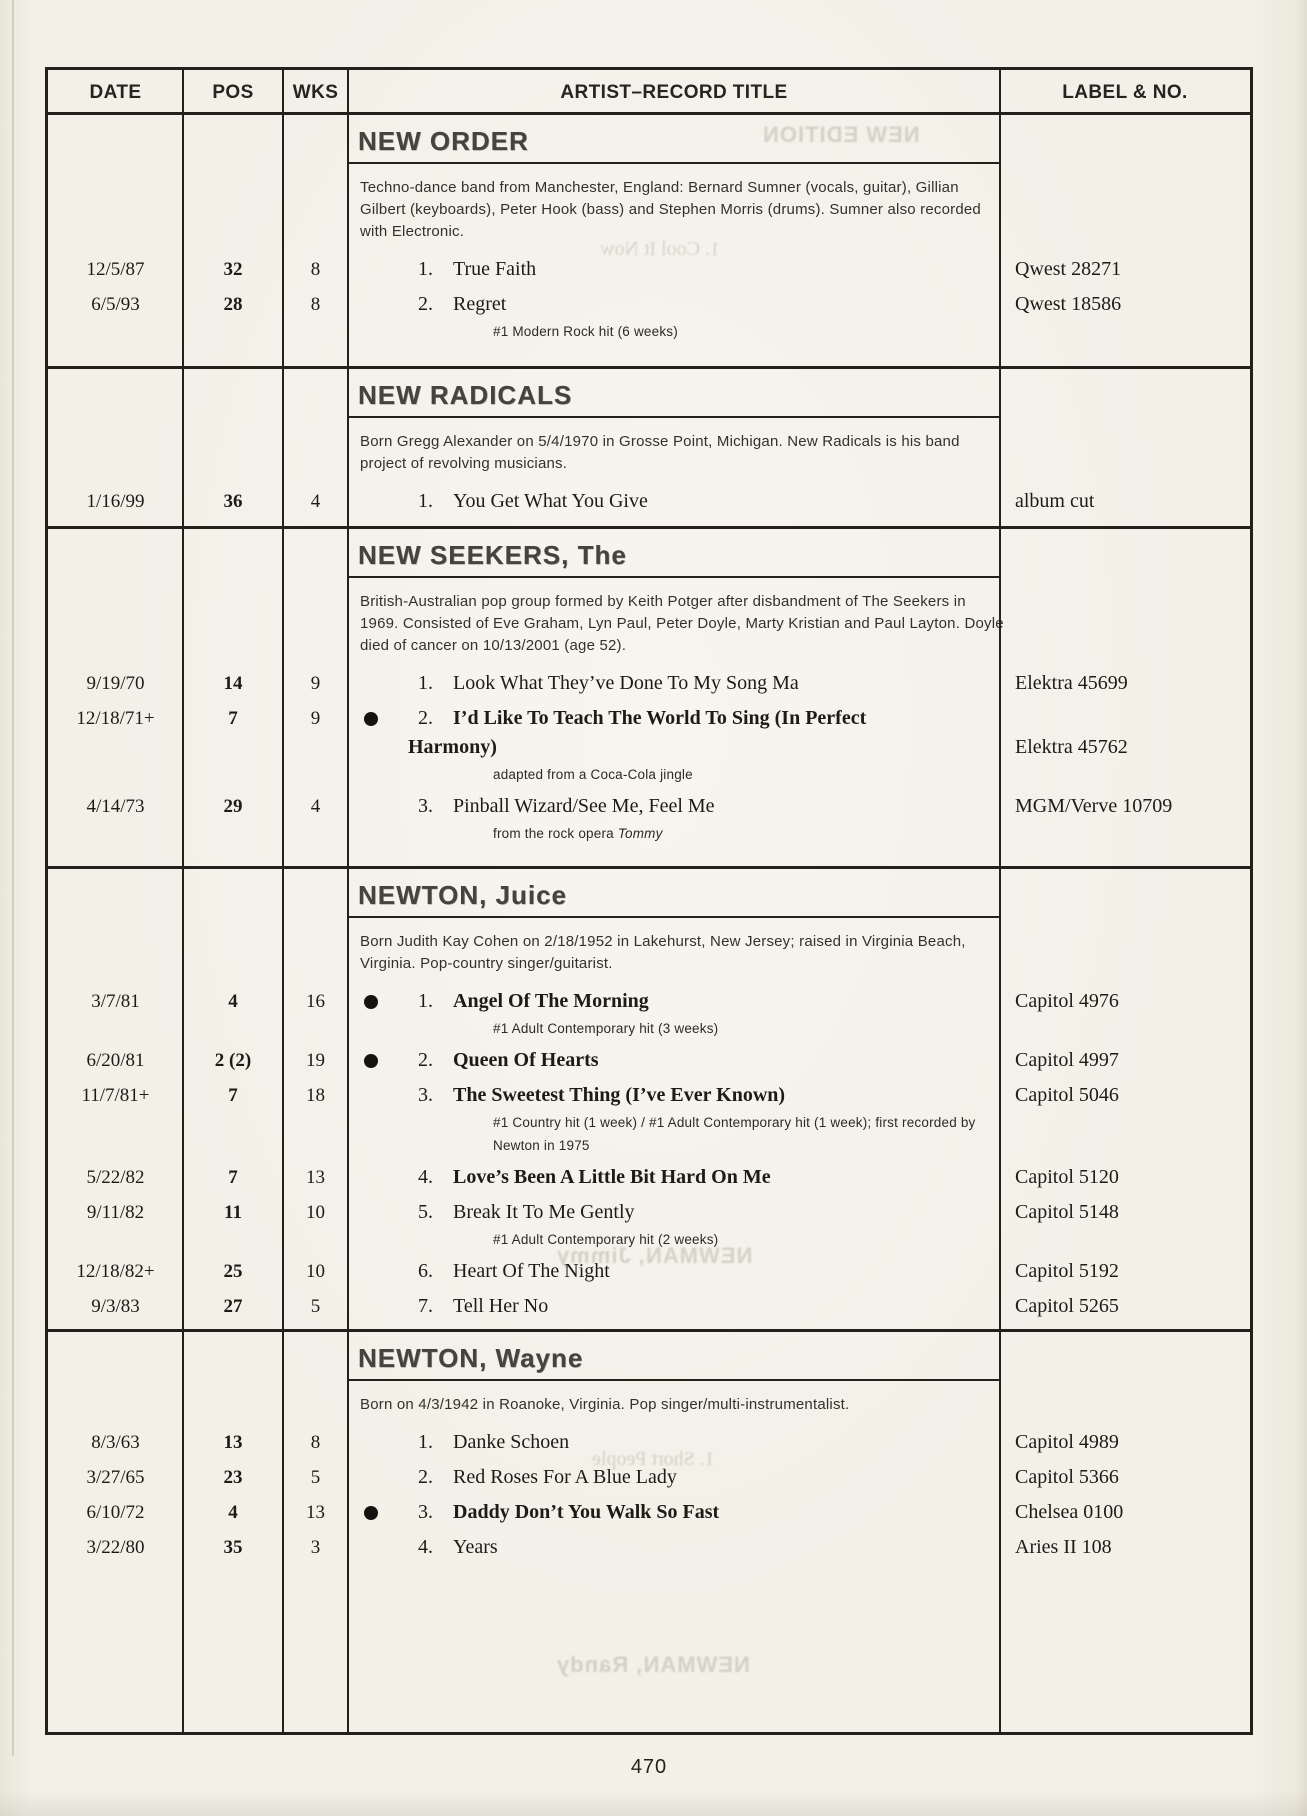 Image resolution: width=1307 pixels, height=1816 pixels. I want to click on entry-title: Queen Of Hearts, so click(526, 1060).